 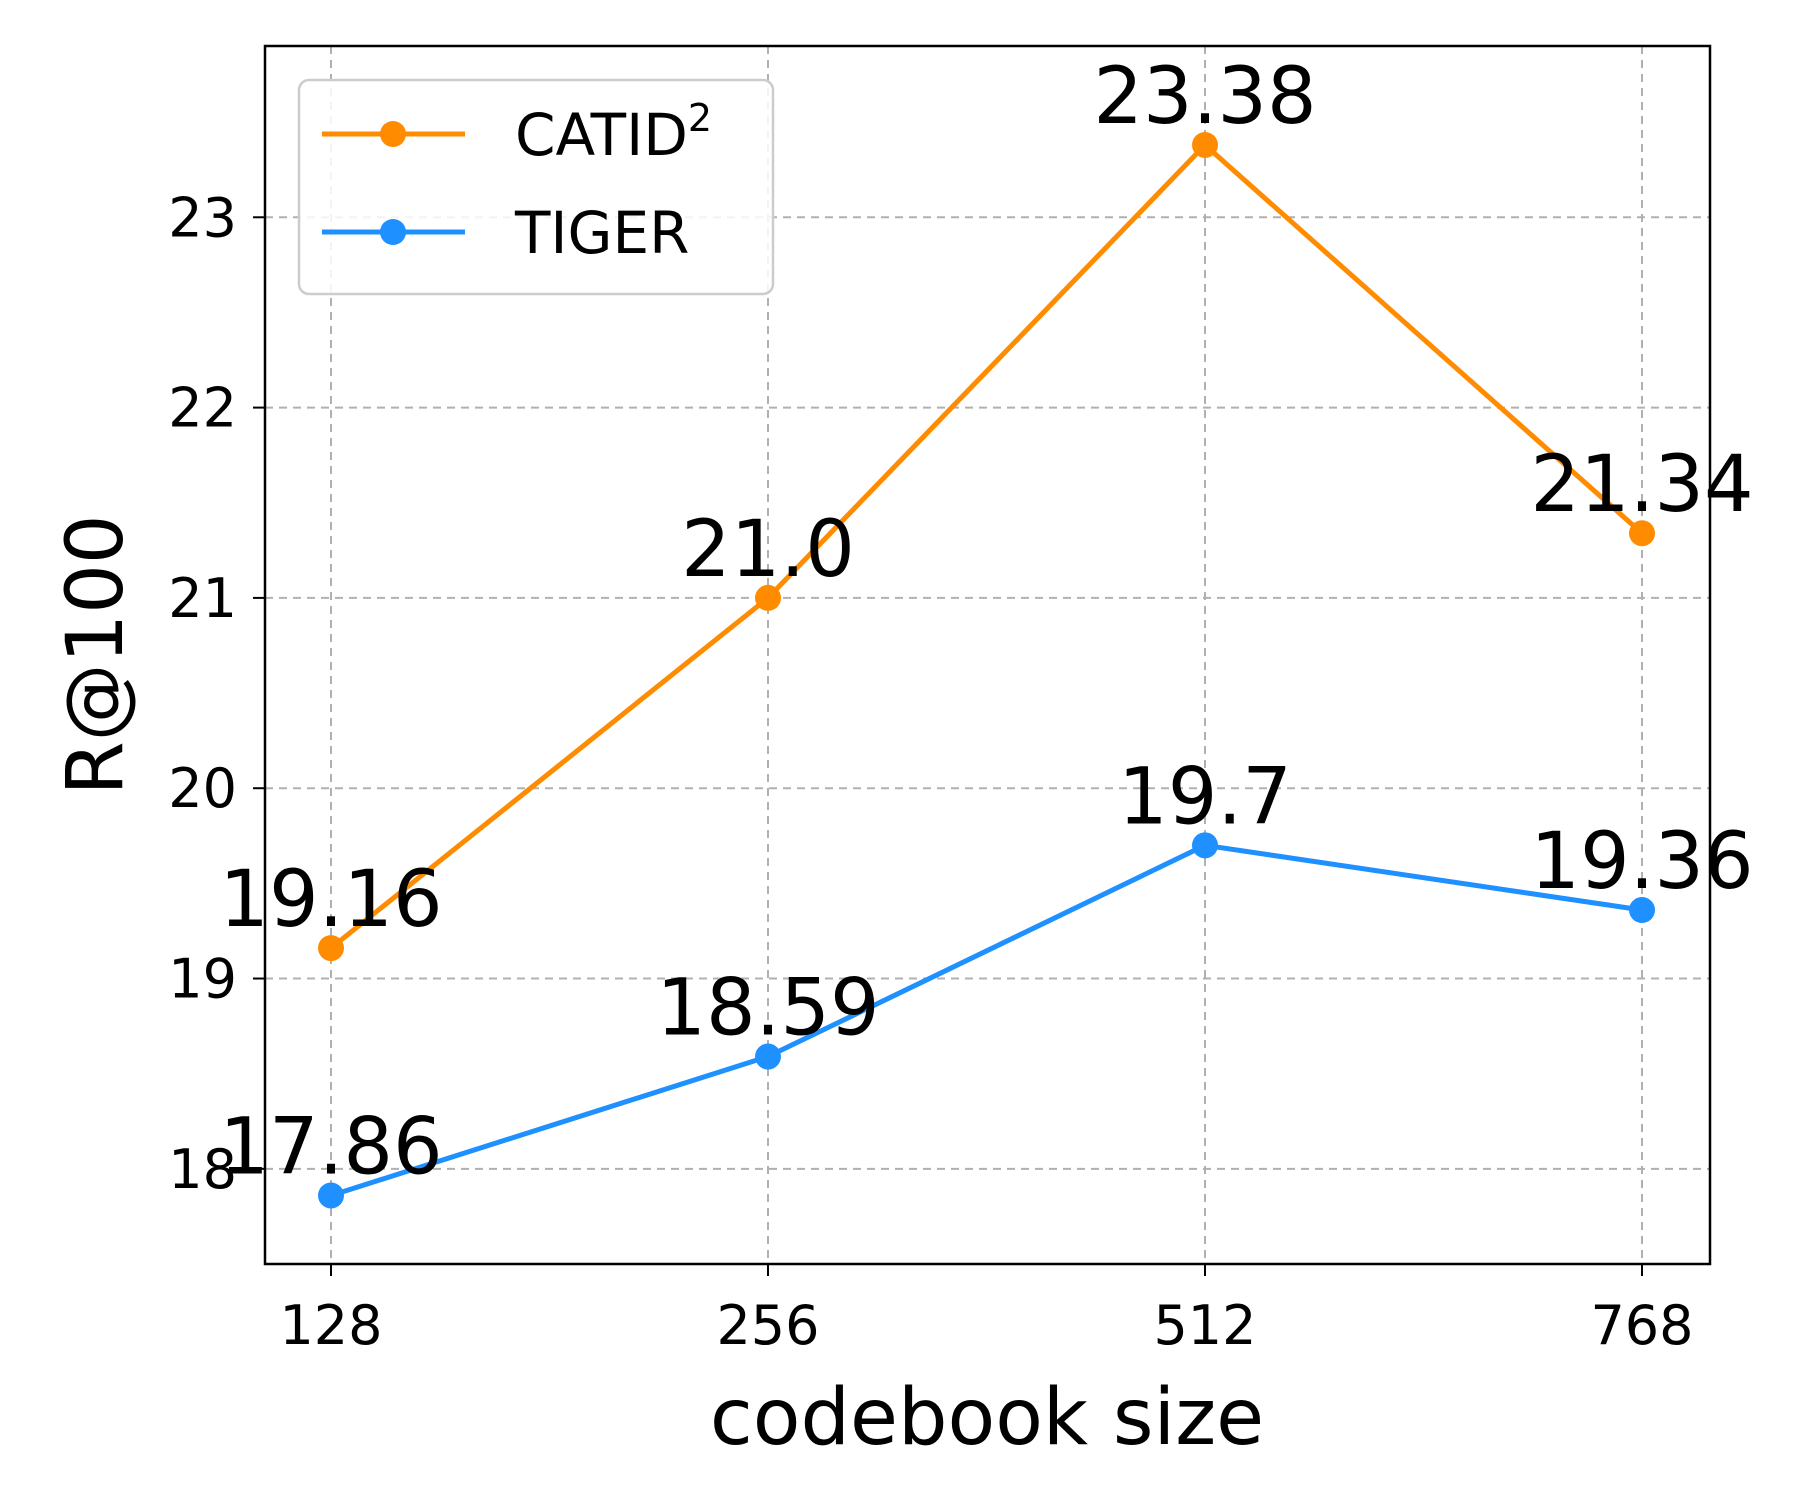 What do you see at coordinates (330, 1325) in the screenshot?
I see `x-tick-label: 128` at bounding box center [330, 1325].